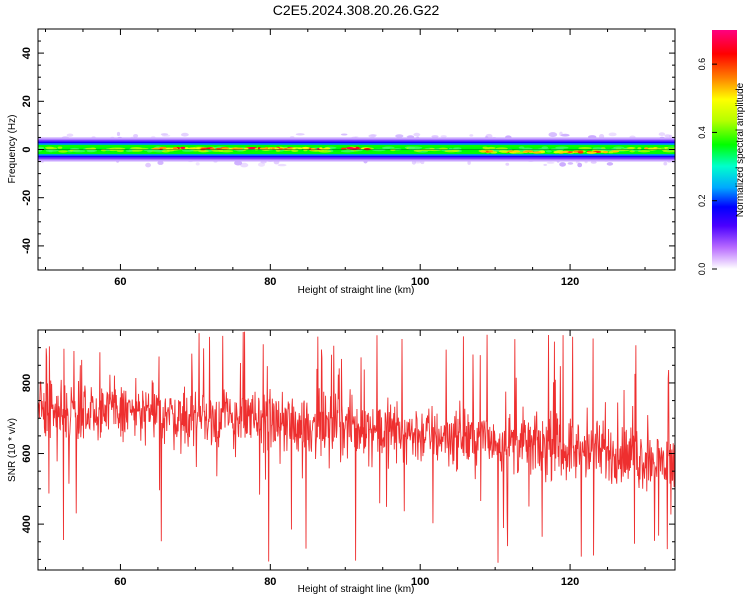 The image size is (750, 600). Describe the element at coordinates (27, 198) in the screenshot. I see `y-tick-label: -20` at that location.